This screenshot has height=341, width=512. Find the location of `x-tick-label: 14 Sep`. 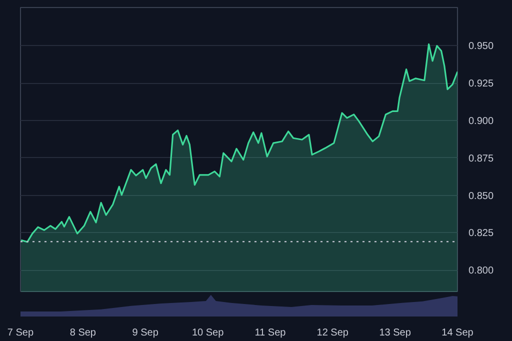

x-tick-label: 14 Sep is located at coordinates (458, 333).